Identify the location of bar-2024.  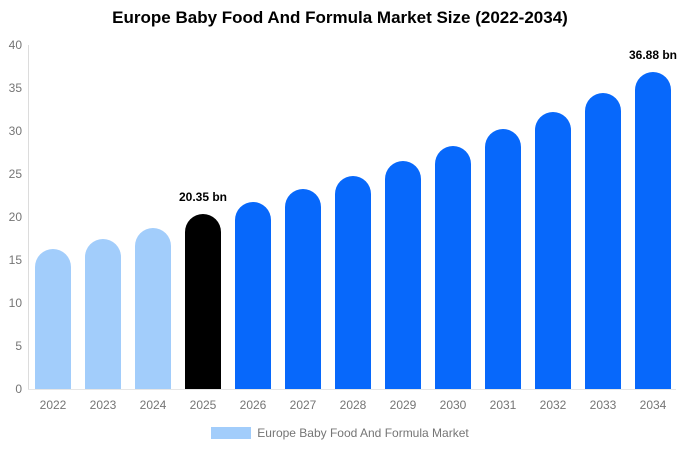
(153, 308).